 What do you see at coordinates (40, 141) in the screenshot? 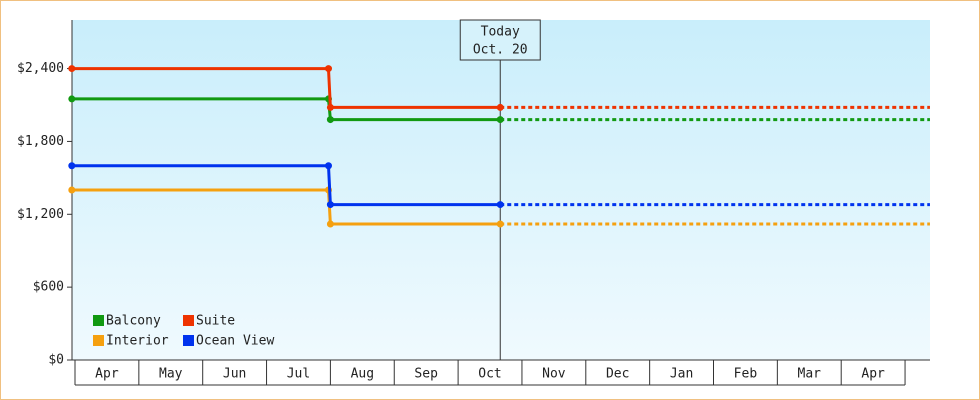
I see `y-tick-label: $1,800` at bounding box center [40, 141].